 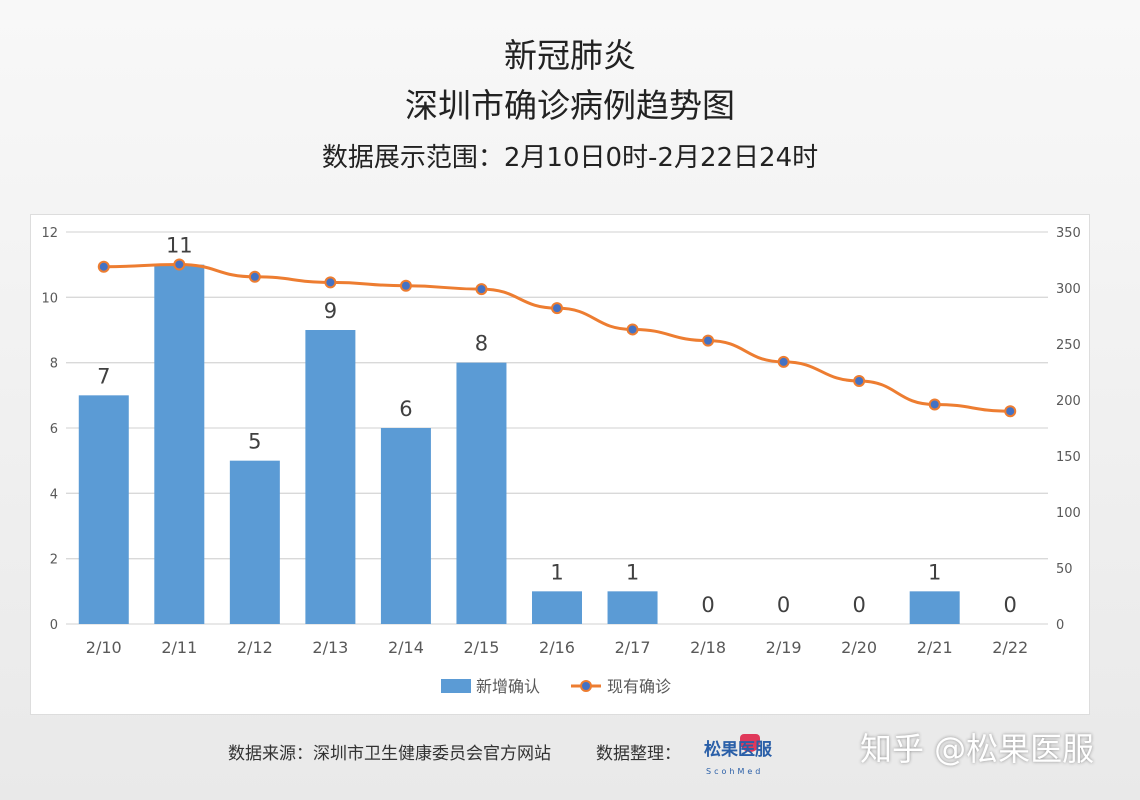 I want to click on bar-data-label: 7, so click(x=103, y=376).